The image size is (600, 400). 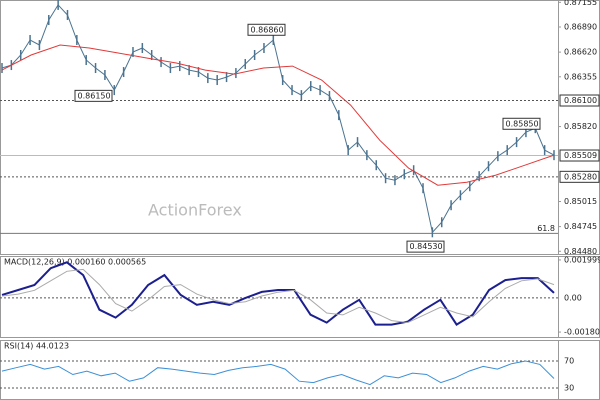 What do you see at coordinates (569, 387) in the screenshot?
I see `level-label: 30` at bounding box center [569, 387].